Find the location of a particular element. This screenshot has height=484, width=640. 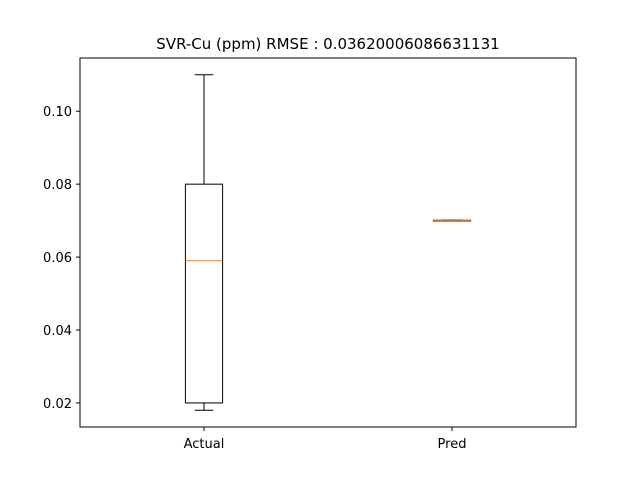

y-tick-label: 0.02 is located at coordinates (57, 404).